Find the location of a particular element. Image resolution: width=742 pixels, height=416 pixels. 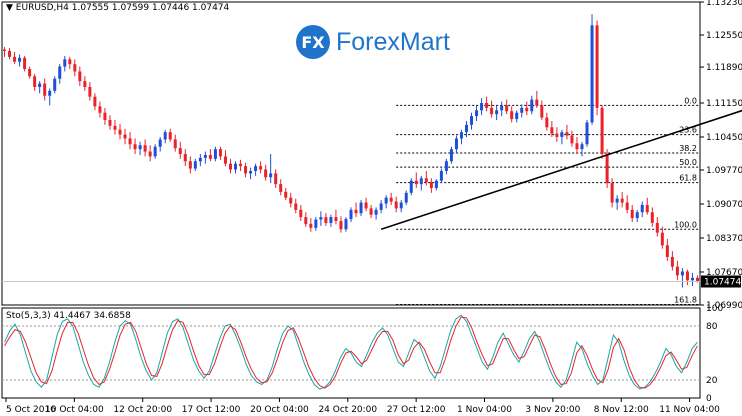

time-tick-label: 27 Oct 12:00 is located at coordinates (416, 410).